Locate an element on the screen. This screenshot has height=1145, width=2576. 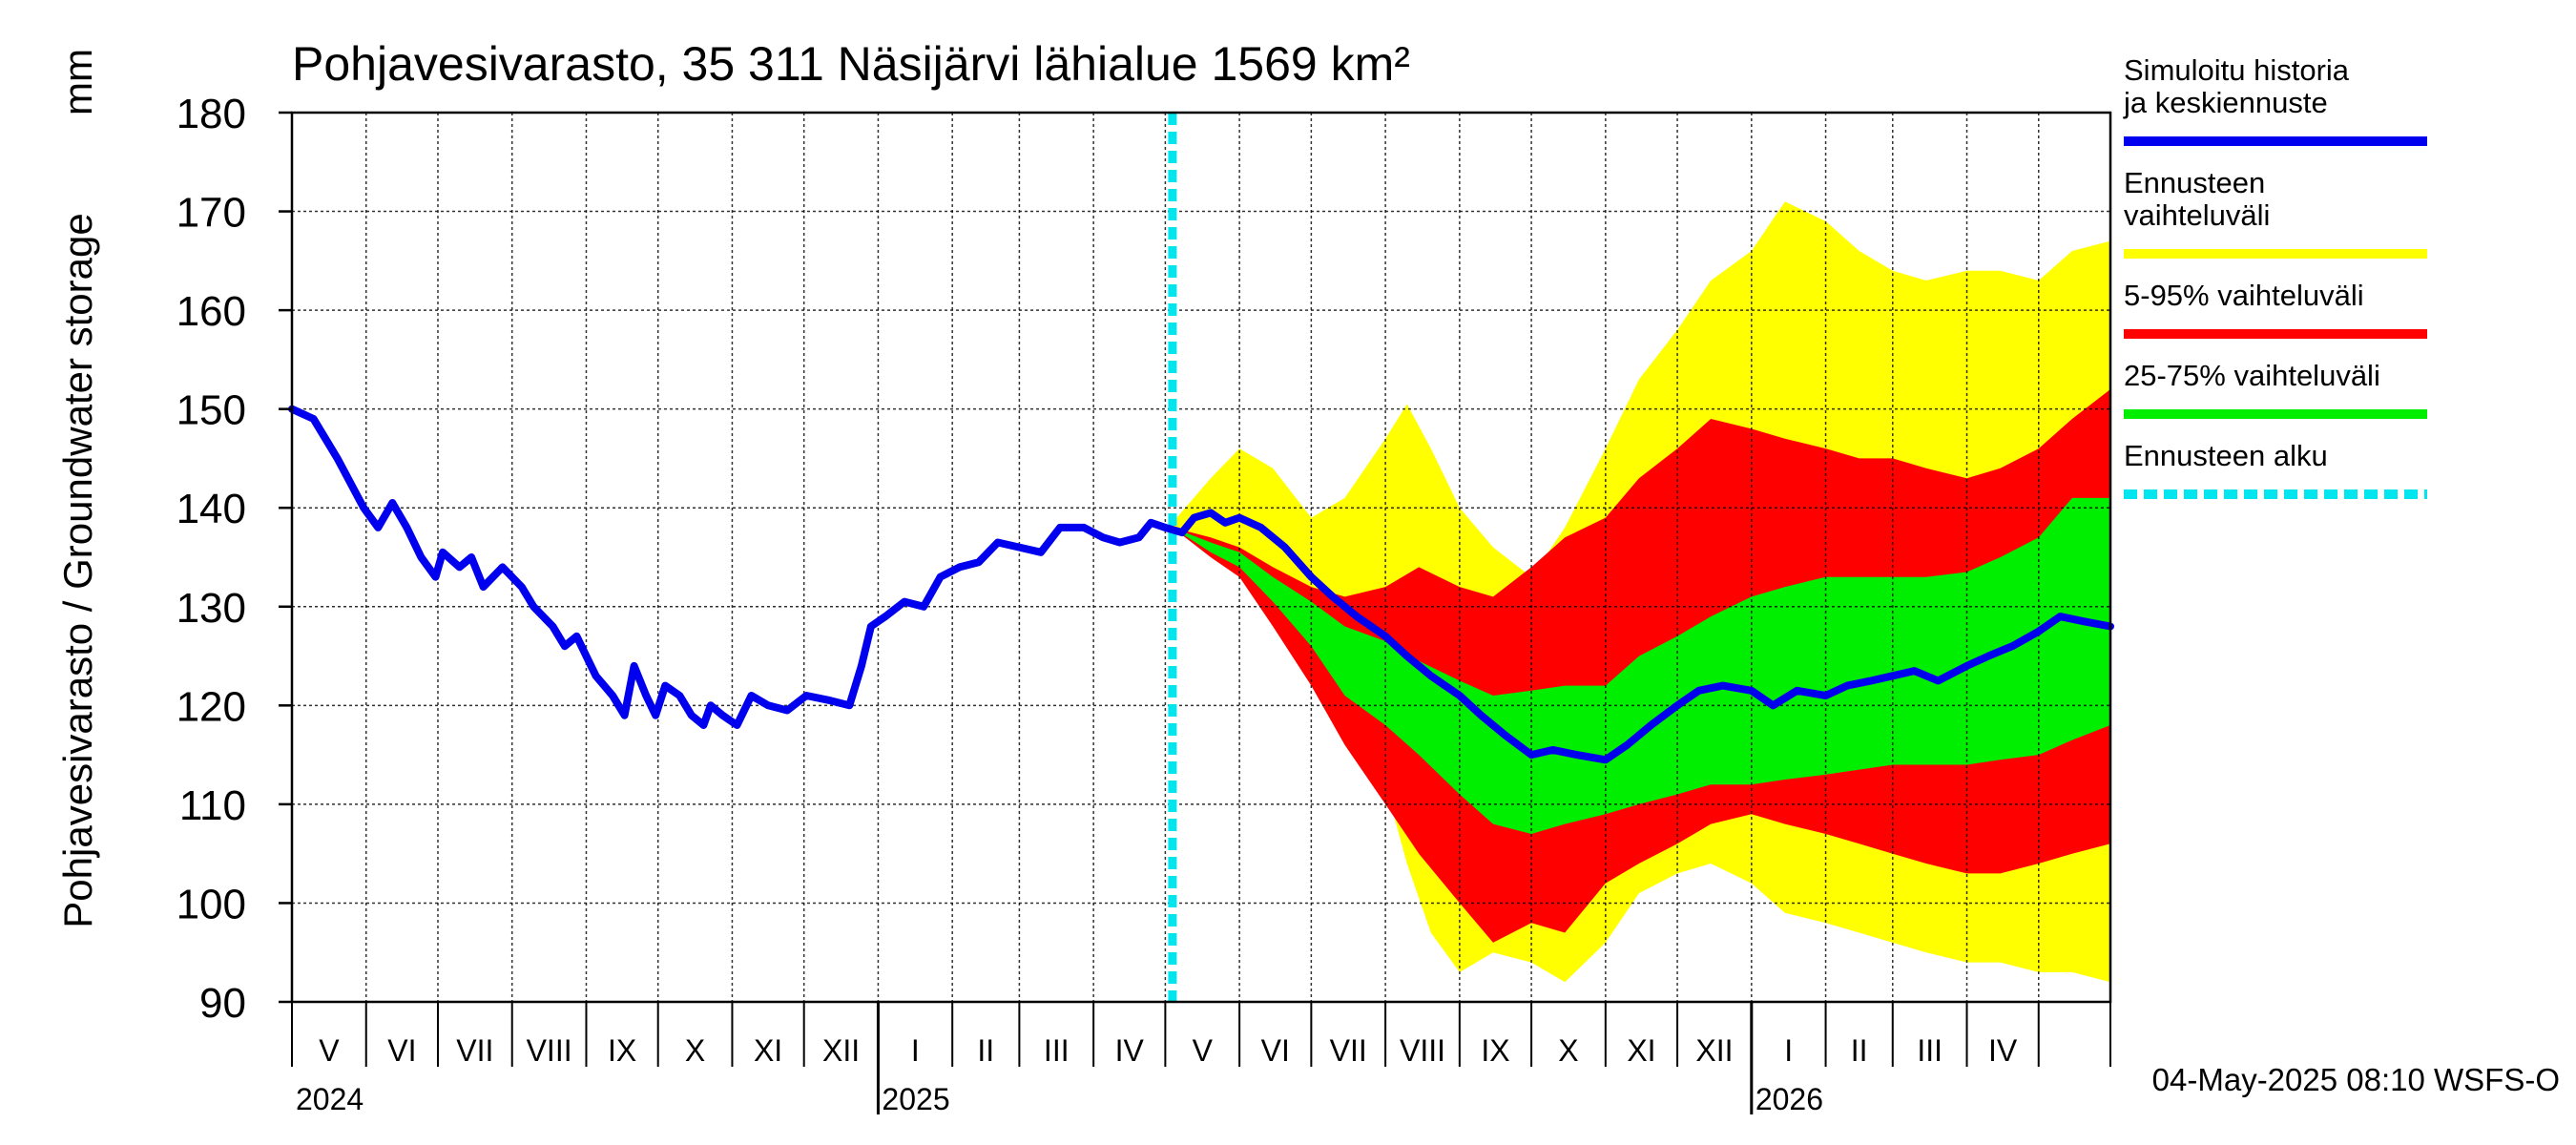
y-tick-label: 130 is located at coordinates (211, 609).